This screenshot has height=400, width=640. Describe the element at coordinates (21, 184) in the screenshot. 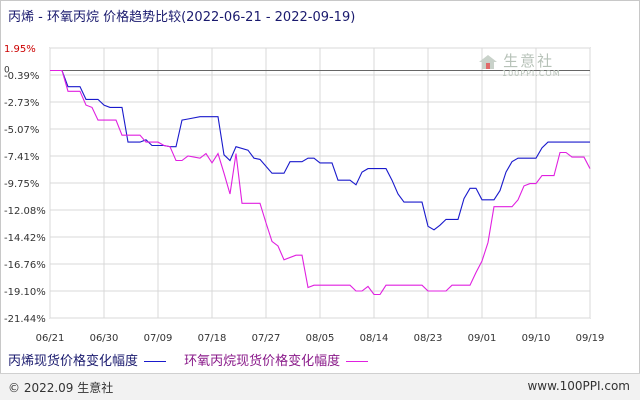

I see `y-tick-label: -9.75%` at that location.